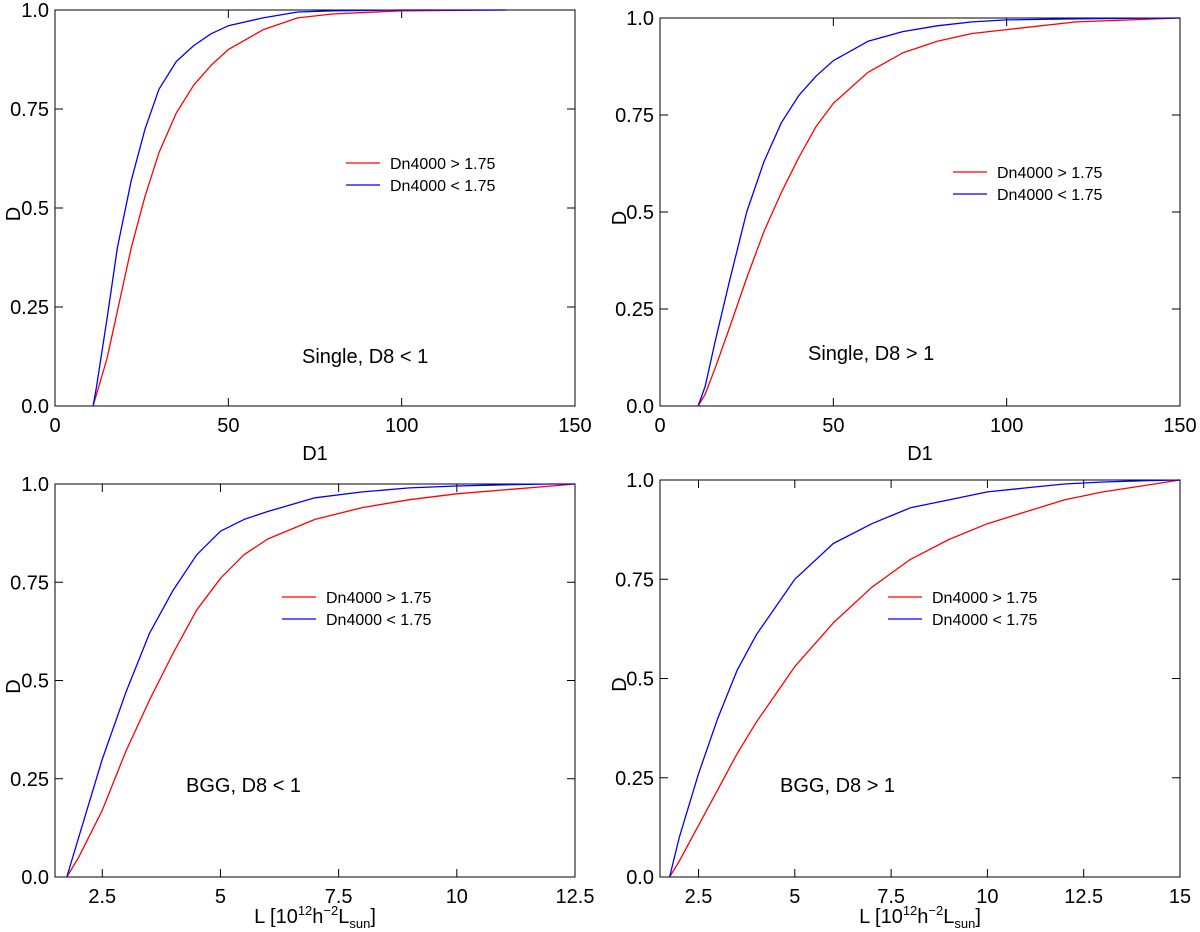 The width and height of the screenshot is (1200, 932). What do you see at coordinates (1180, 897) in the screenshot?
I see `x-tick-label: 15` at bounding box center [1180, 897].